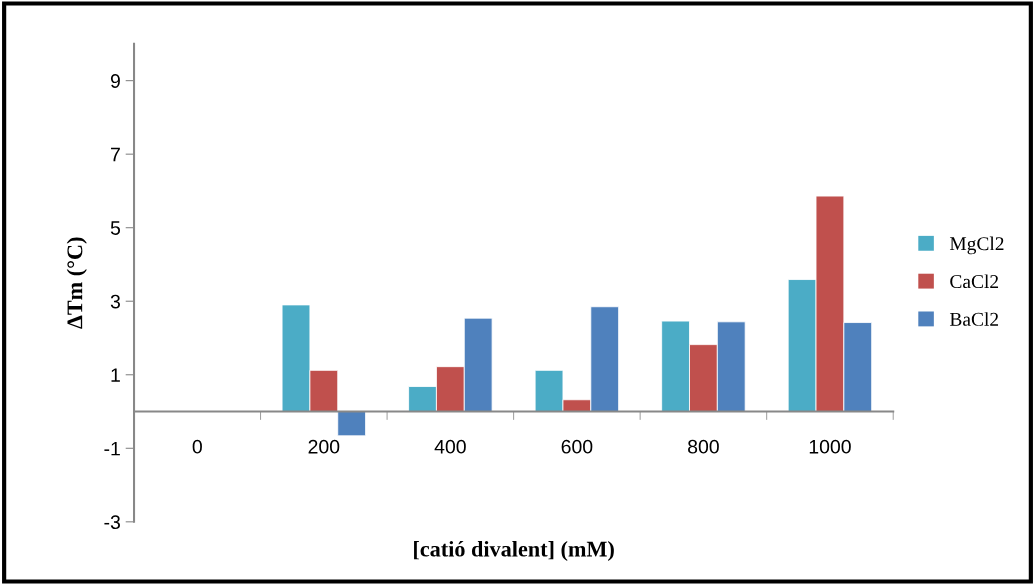 The height and width of the screenshot is (585, 1035). Describe the element at coordinates (115, 228) in the screenshot. I see `y-tick-label: 5` at that location.